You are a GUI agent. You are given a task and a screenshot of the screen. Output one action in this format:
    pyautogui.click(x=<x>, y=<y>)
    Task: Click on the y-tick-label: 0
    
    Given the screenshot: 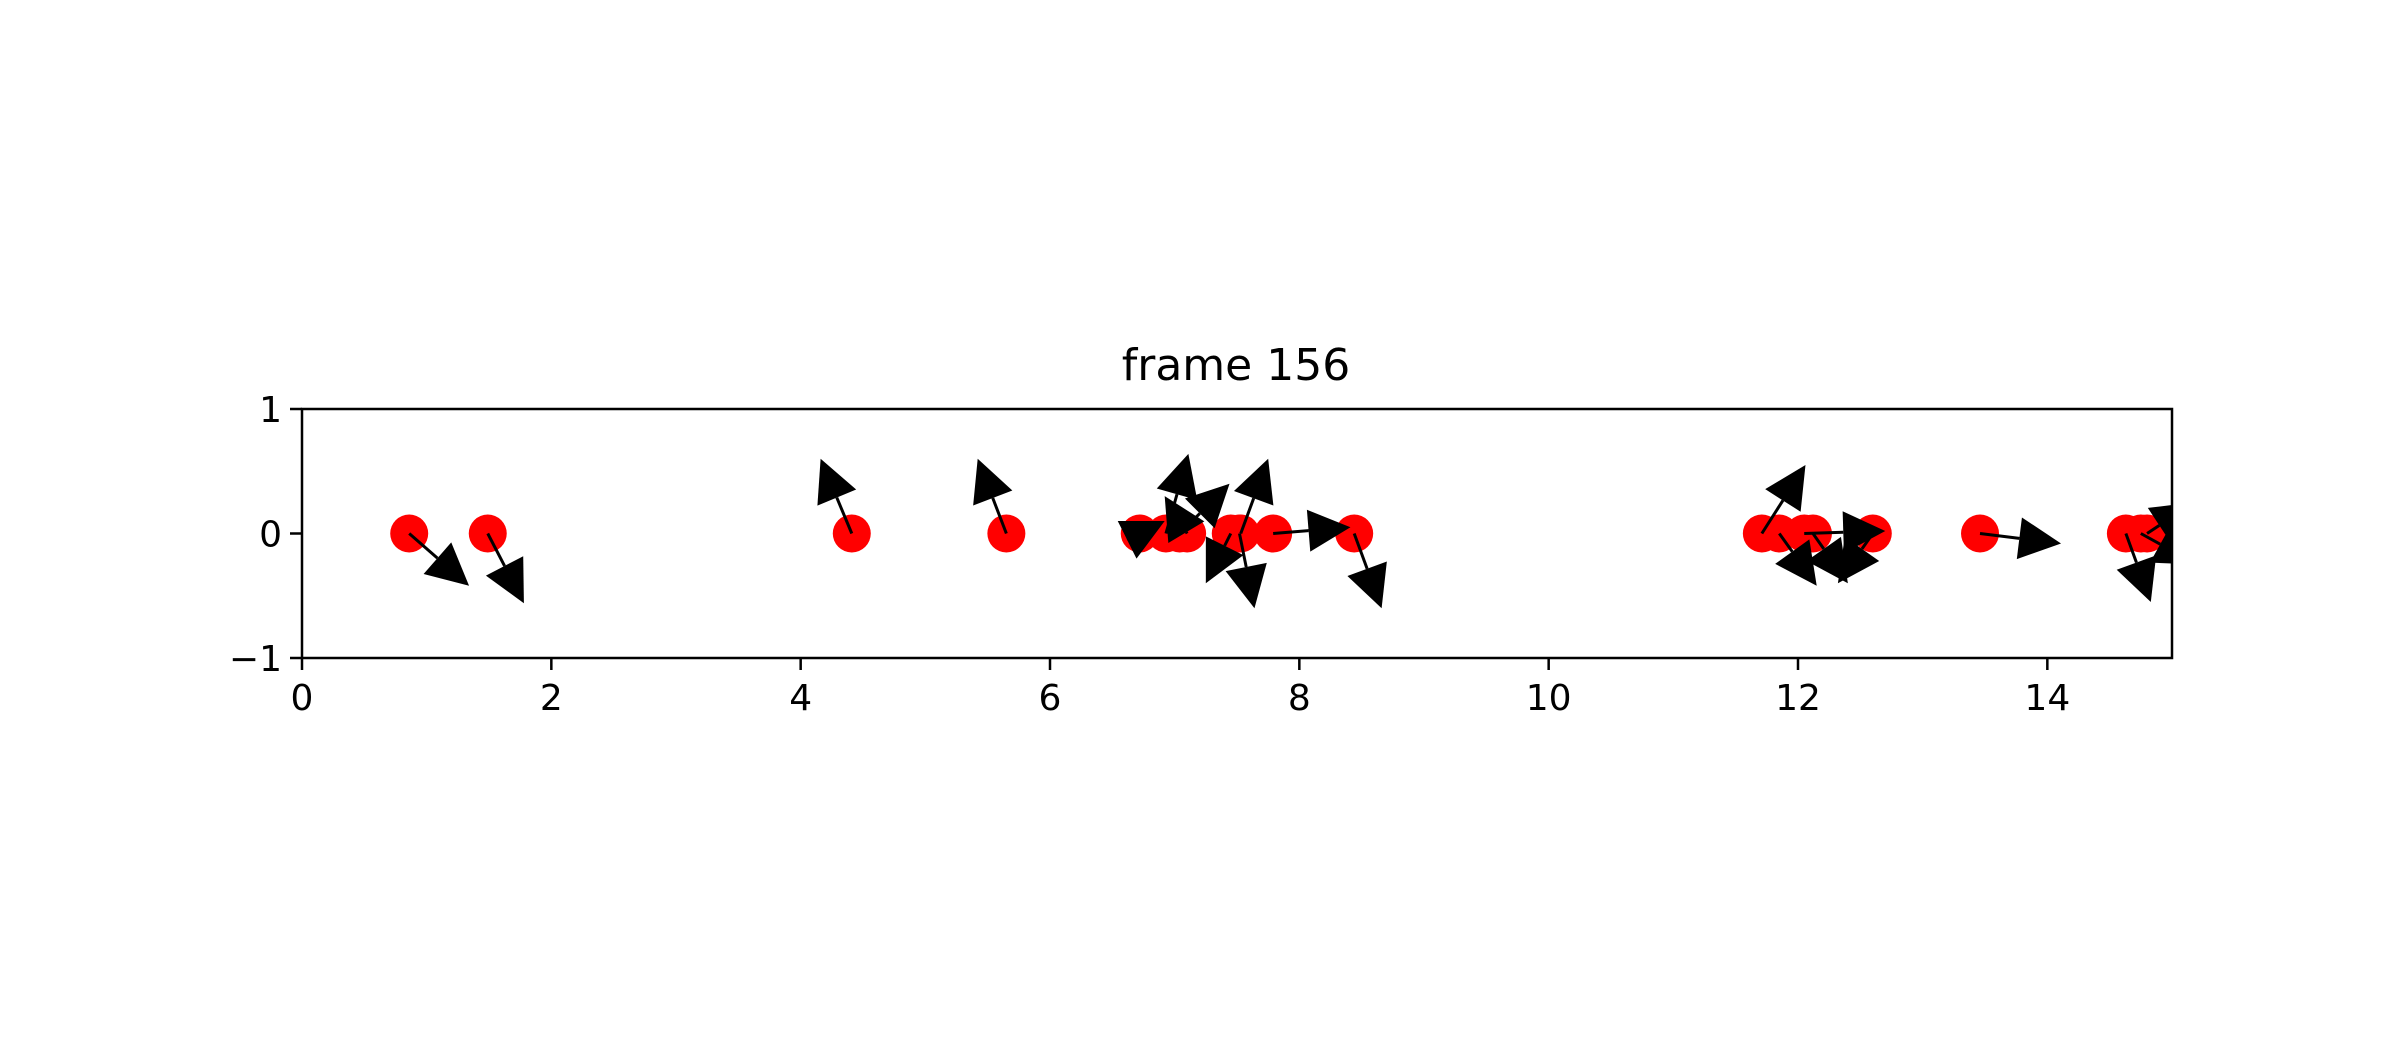 What is the action you would take?
    pyautogui.click(x=270, y=535)
    